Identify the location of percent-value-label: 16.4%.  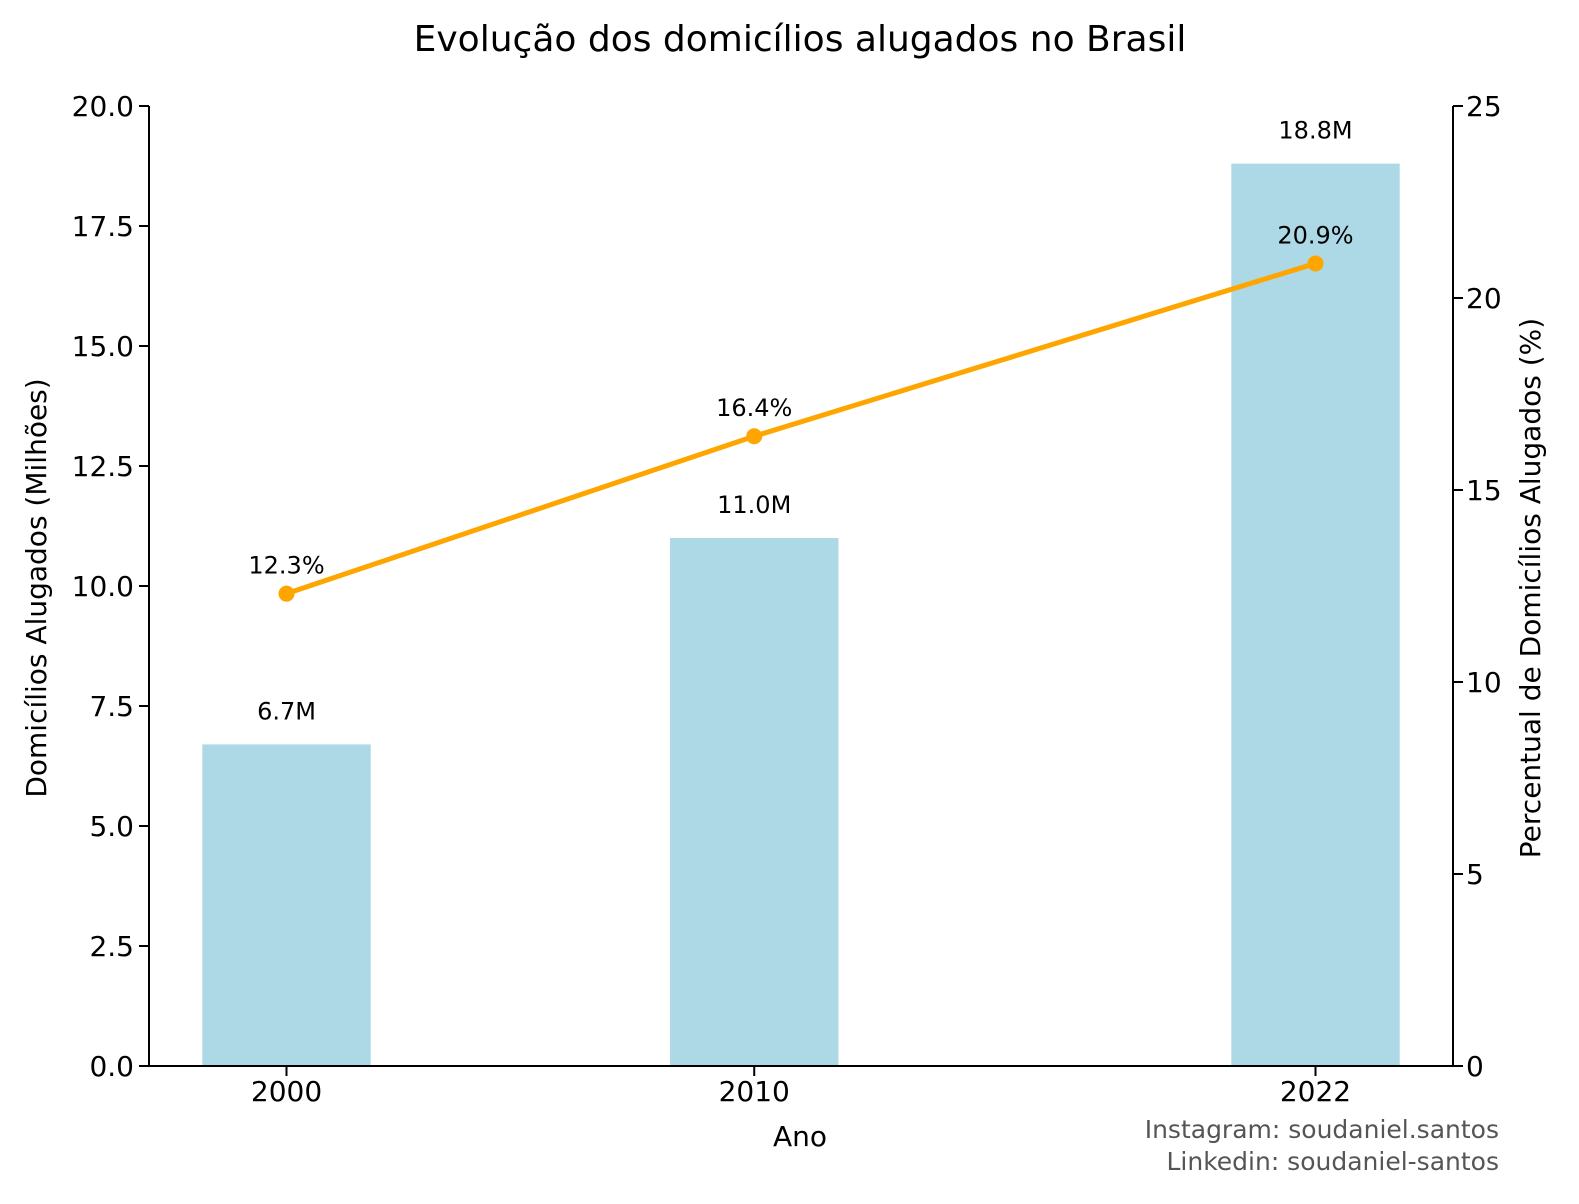
(754, 408).